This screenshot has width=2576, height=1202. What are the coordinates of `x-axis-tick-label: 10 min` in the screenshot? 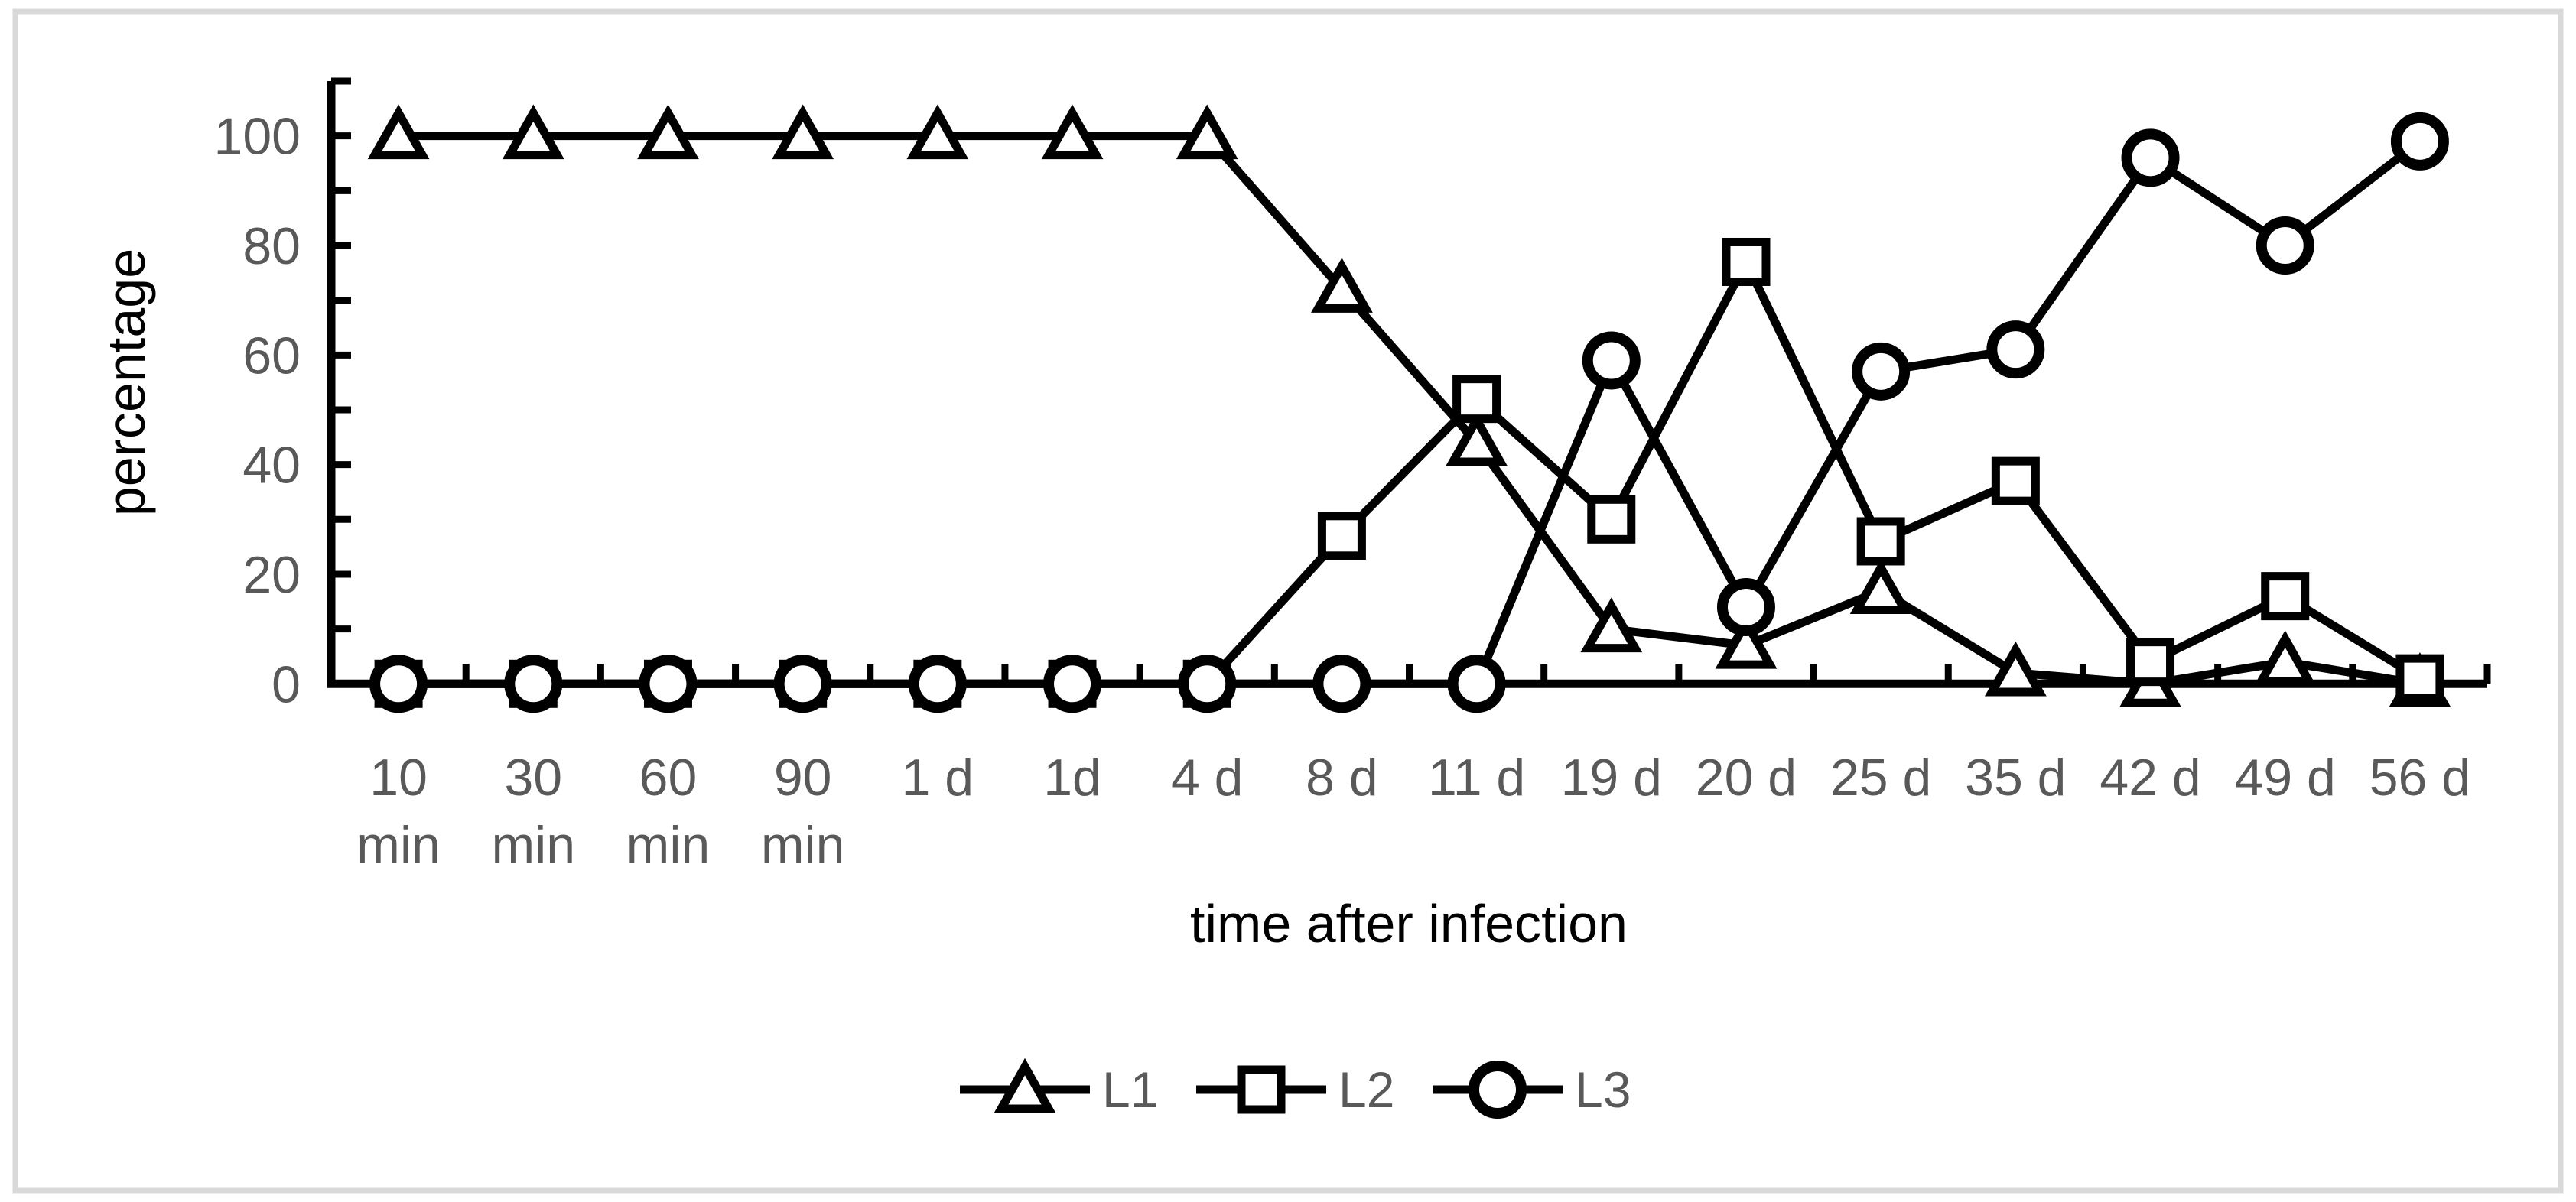 It's located at (398, 811).